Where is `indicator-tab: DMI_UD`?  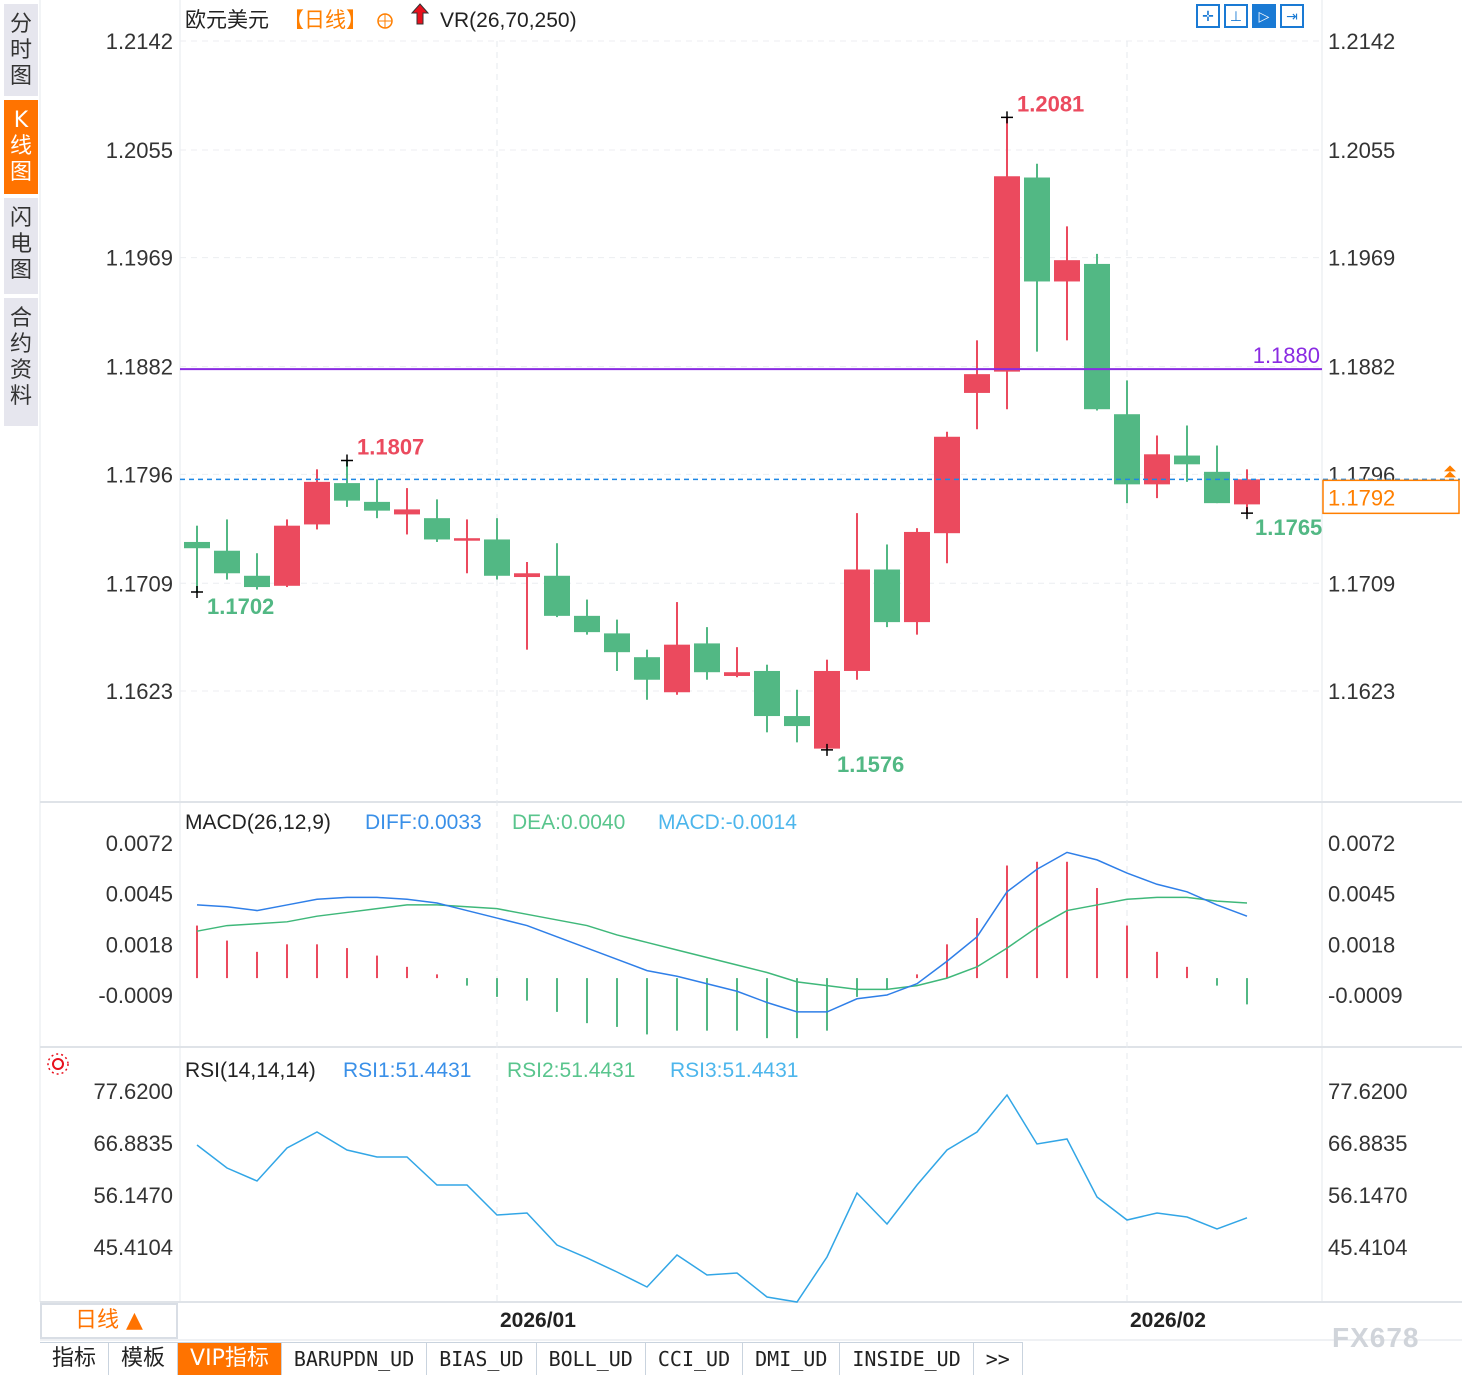 indicator-tab: DMI_UD is located at coordinates (792, 1359).